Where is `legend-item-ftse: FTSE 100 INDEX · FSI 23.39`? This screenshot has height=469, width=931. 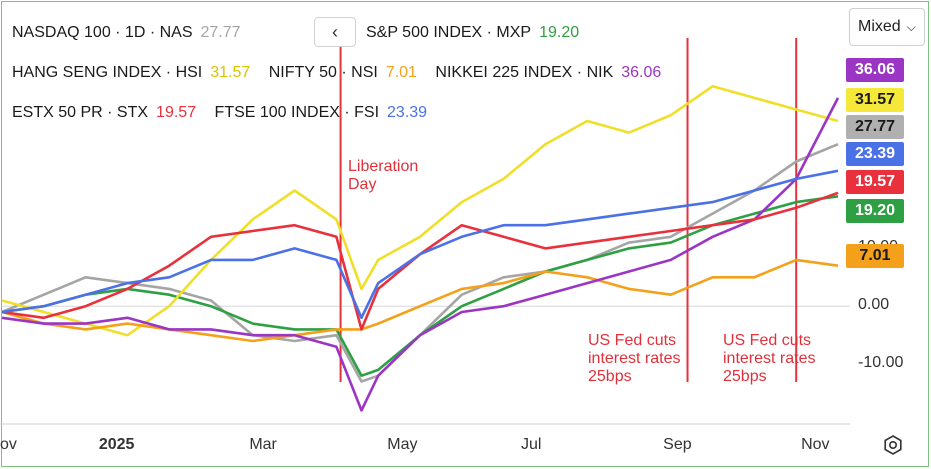 legend-item-ftse: FTSE 100 INDEX · FSI 23.39 is located at coordinates (321, 113).